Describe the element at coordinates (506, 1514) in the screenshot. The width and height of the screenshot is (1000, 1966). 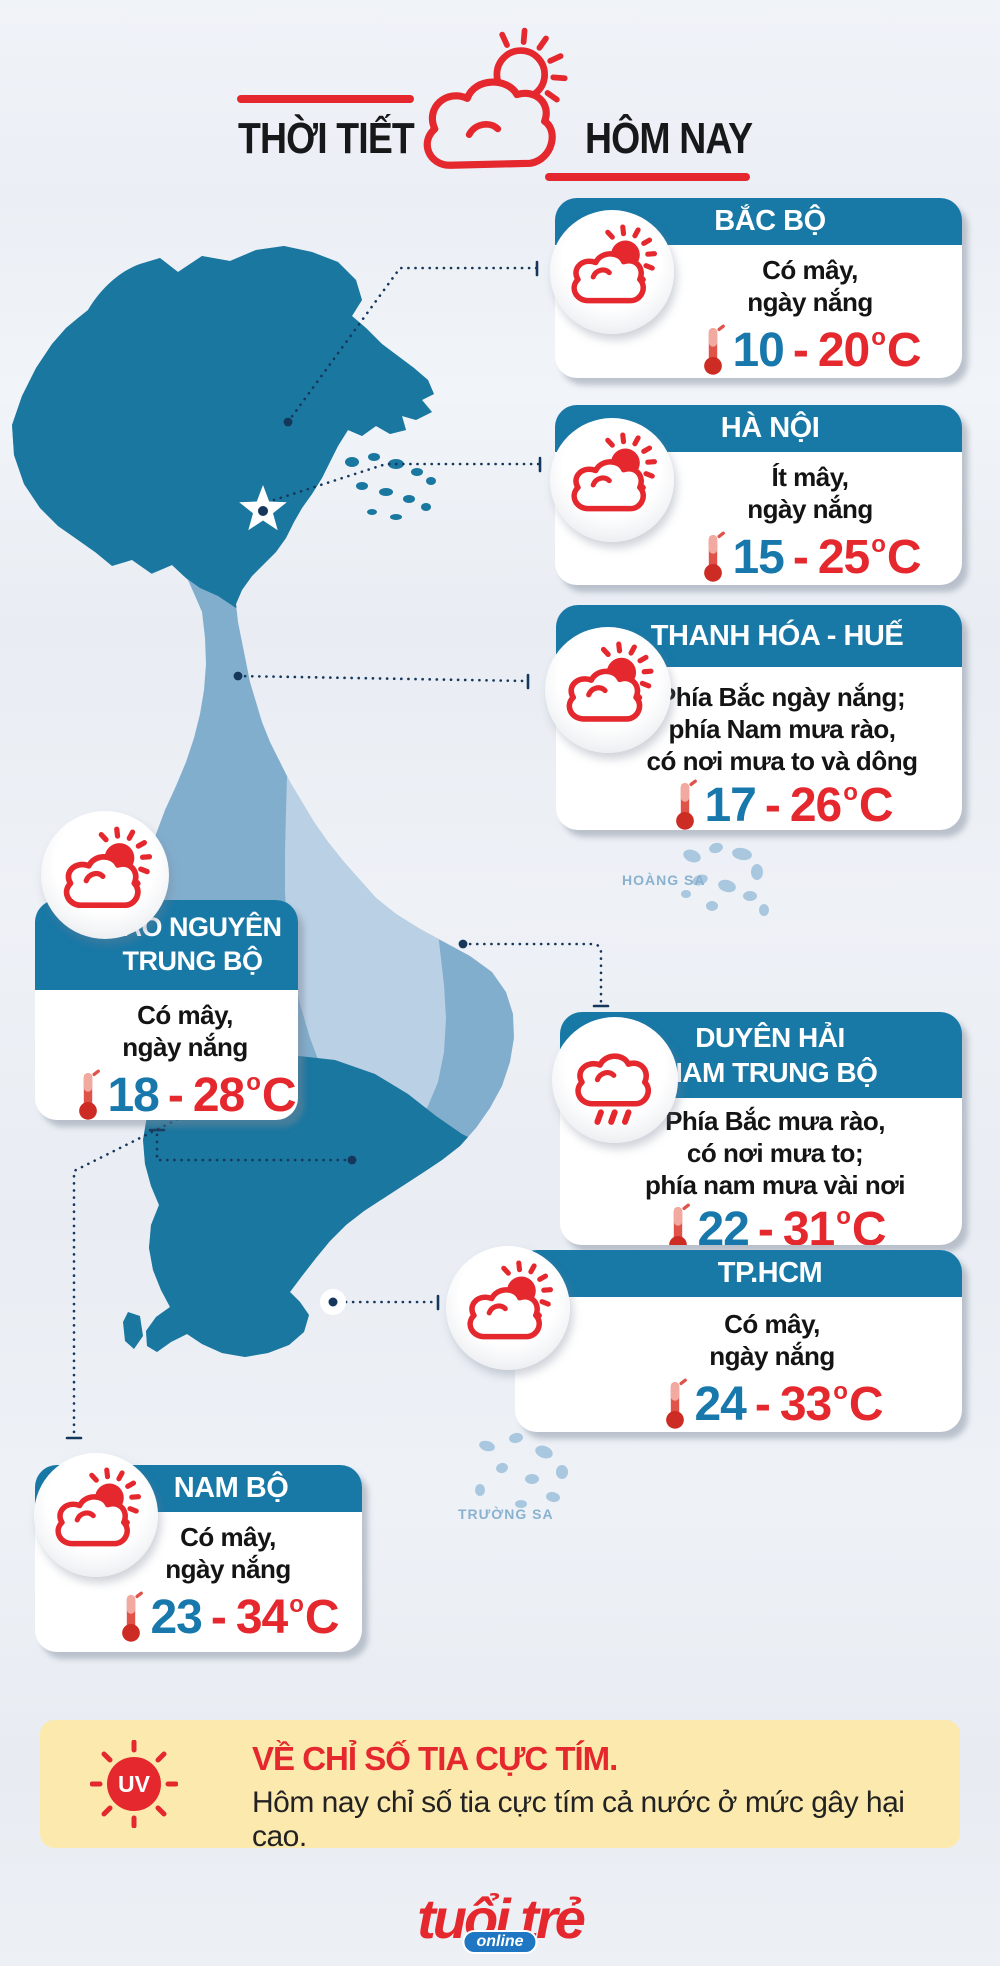
I see `truong-sa-label: TRƯỜNG SA` at that location.